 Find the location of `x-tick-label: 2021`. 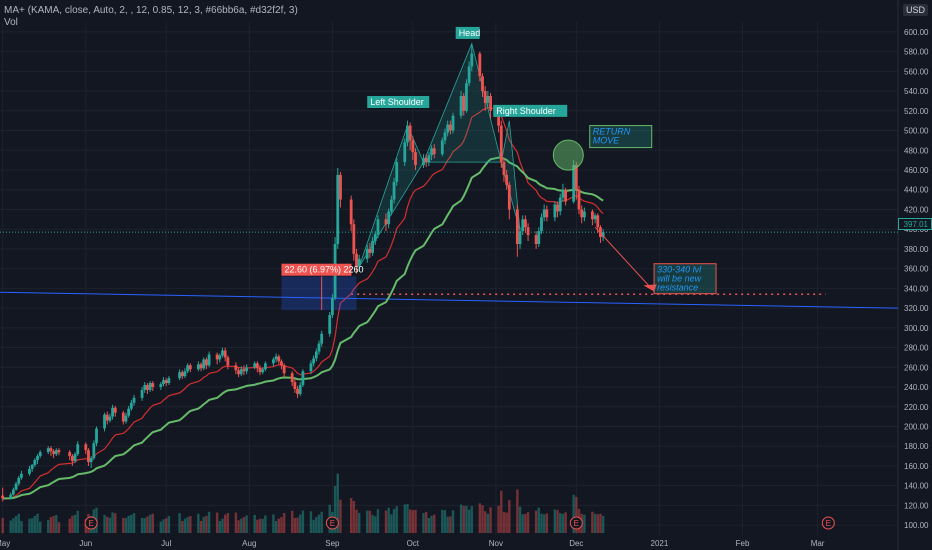

x-tick-label: 2021 is located at coordinates (660, 543).